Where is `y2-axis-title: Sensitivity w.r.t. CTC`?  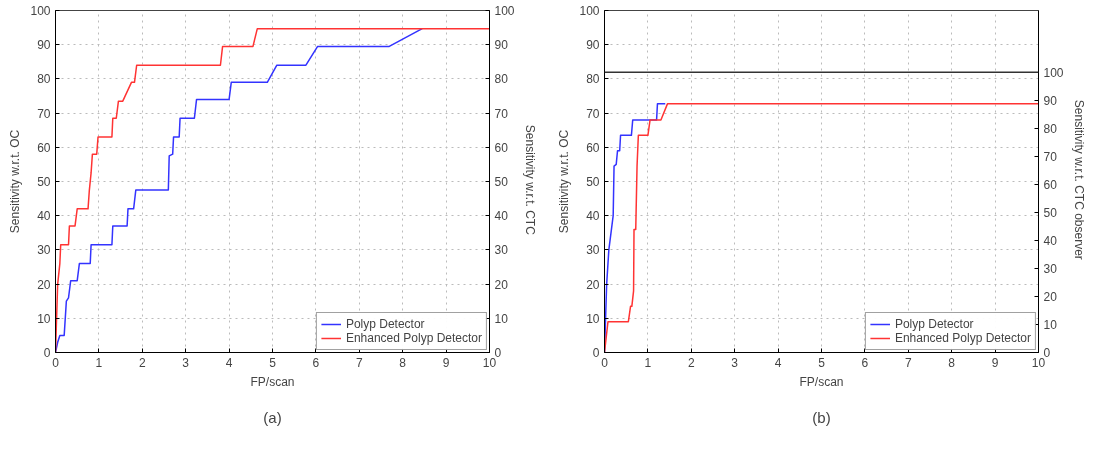
y2-axis-title: Sensitivity w.r.t. CTC is located at coordinates (529, 180).